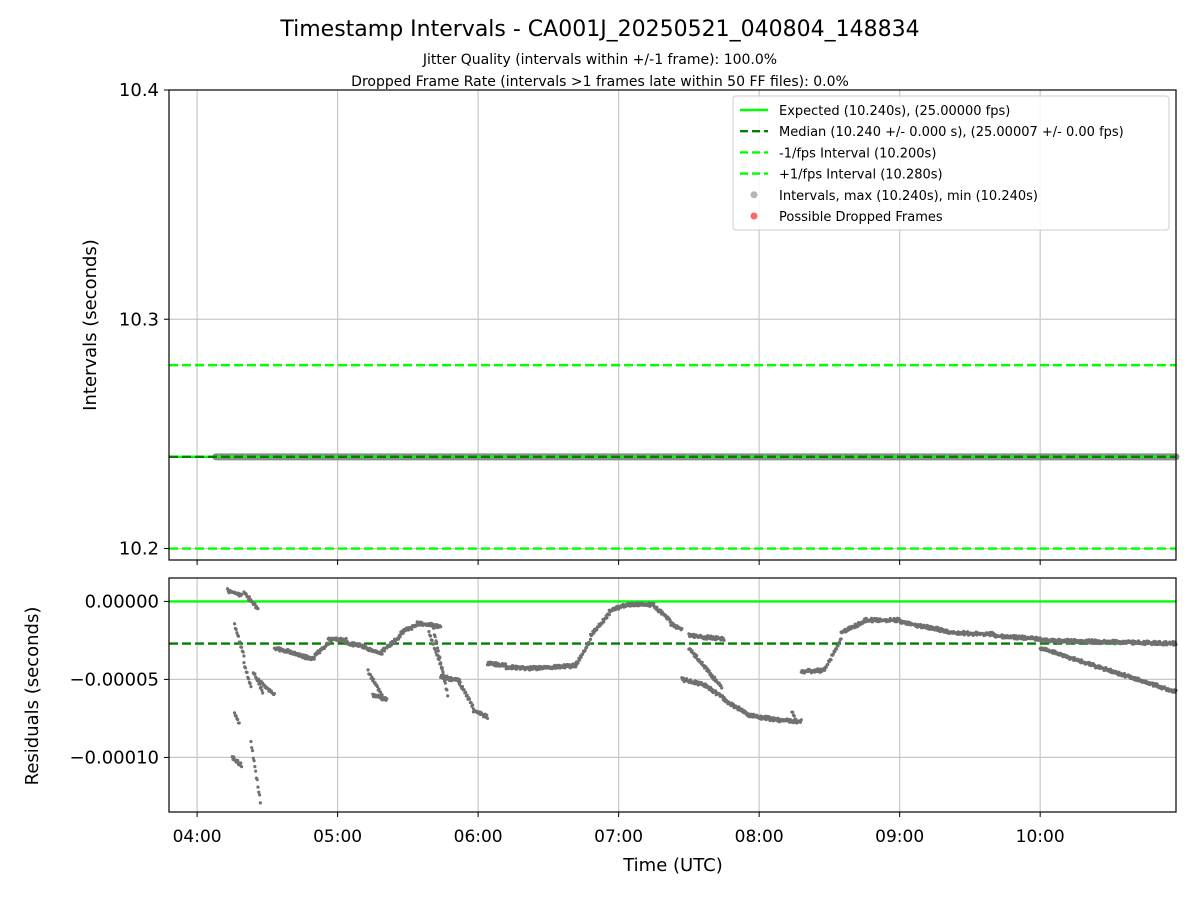 Image resolution: width=1200 pixels, height=900 pixels. Describe the element at coordinates (619, 829) in the screenshot. I see `residuals-x-ticks: 04:00 05:00 06:00 07:00 08:00 09:00 10:00` at that location.